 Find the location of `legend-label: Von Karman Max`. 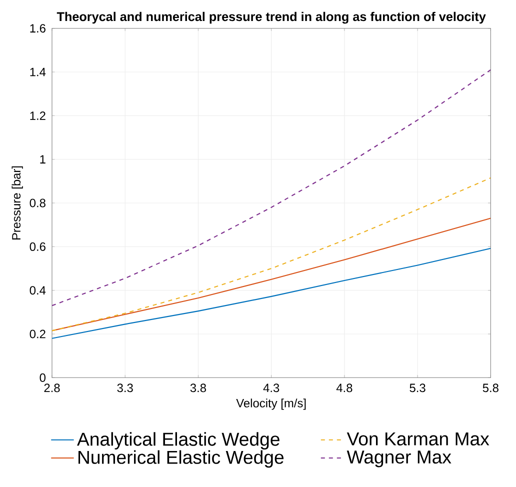

legend-label: Von Karman Max is located at coordinates (418, 439).